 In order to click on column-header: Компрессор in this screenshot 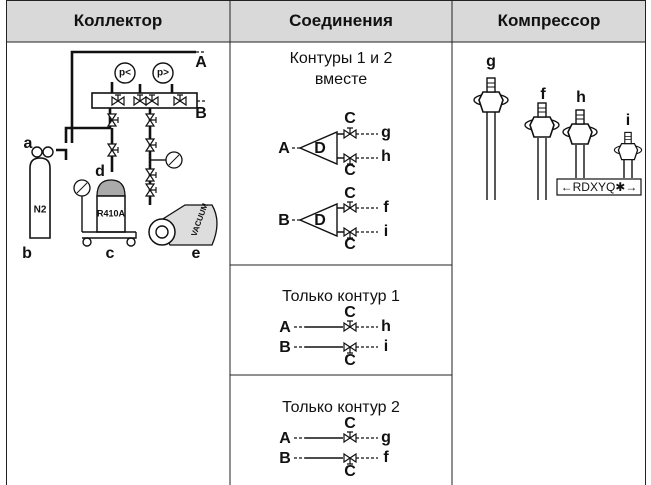, I will do `click(549, 20)`.